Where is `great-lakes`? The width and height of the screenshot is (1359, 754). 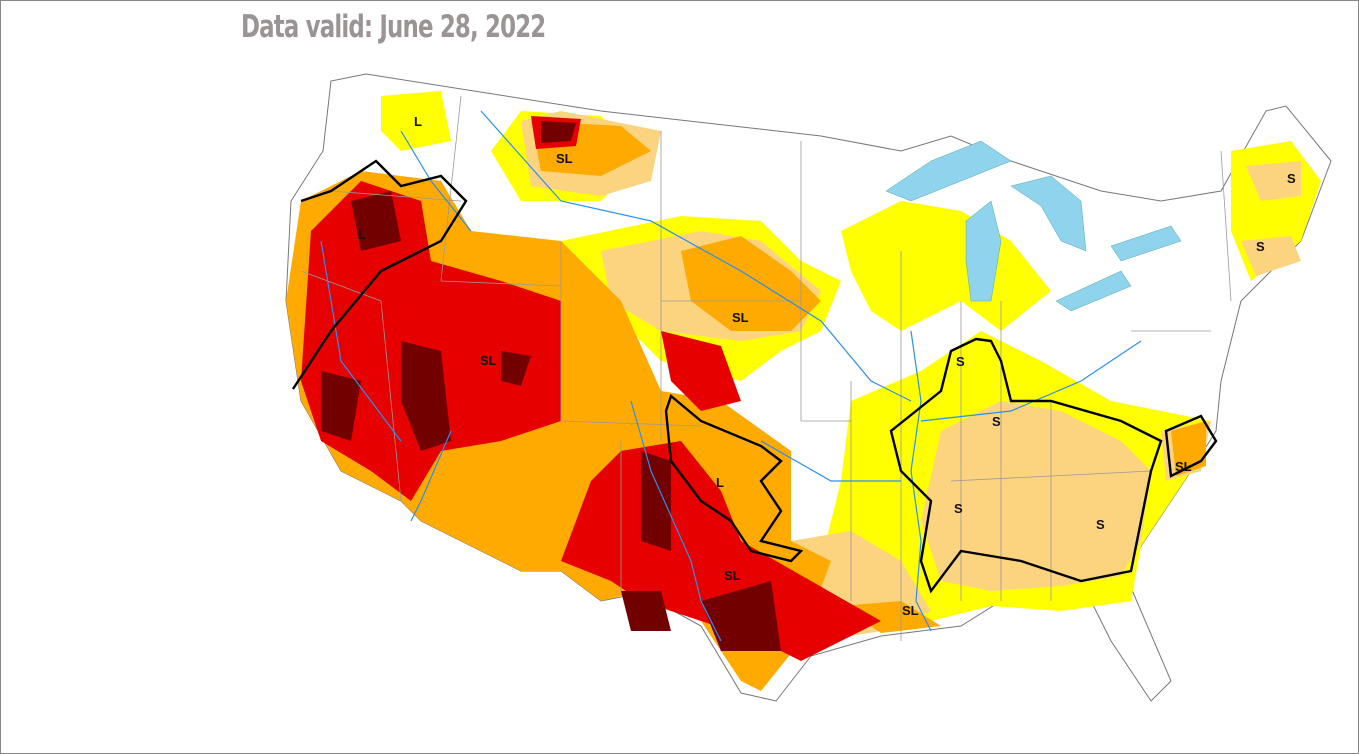 great-lakes is located at coordinates (1033, 226).